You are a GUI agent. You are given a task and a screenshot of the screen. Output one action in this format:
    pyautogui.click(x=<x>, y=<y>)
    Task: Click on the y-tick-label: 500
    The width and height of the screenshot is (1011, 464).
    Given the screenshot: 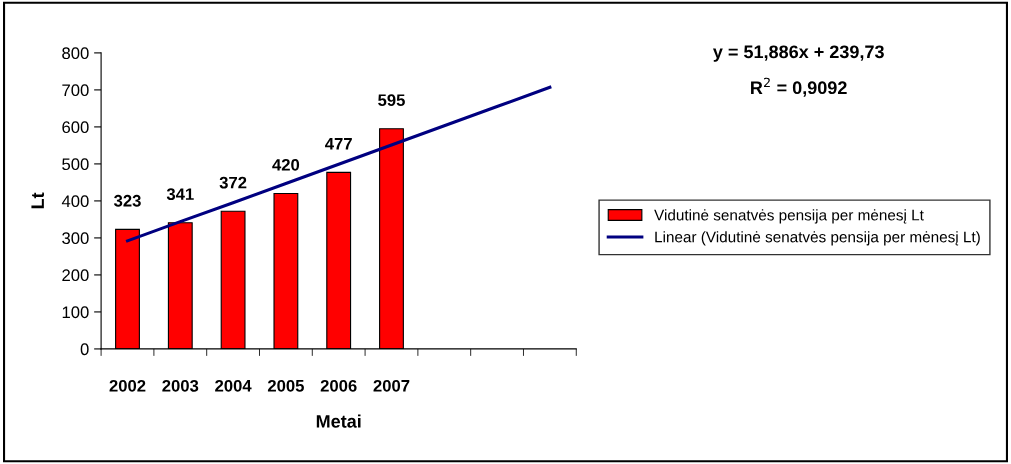 What is the action you would take?
    pyautogui.click(x=75, y=164)
    